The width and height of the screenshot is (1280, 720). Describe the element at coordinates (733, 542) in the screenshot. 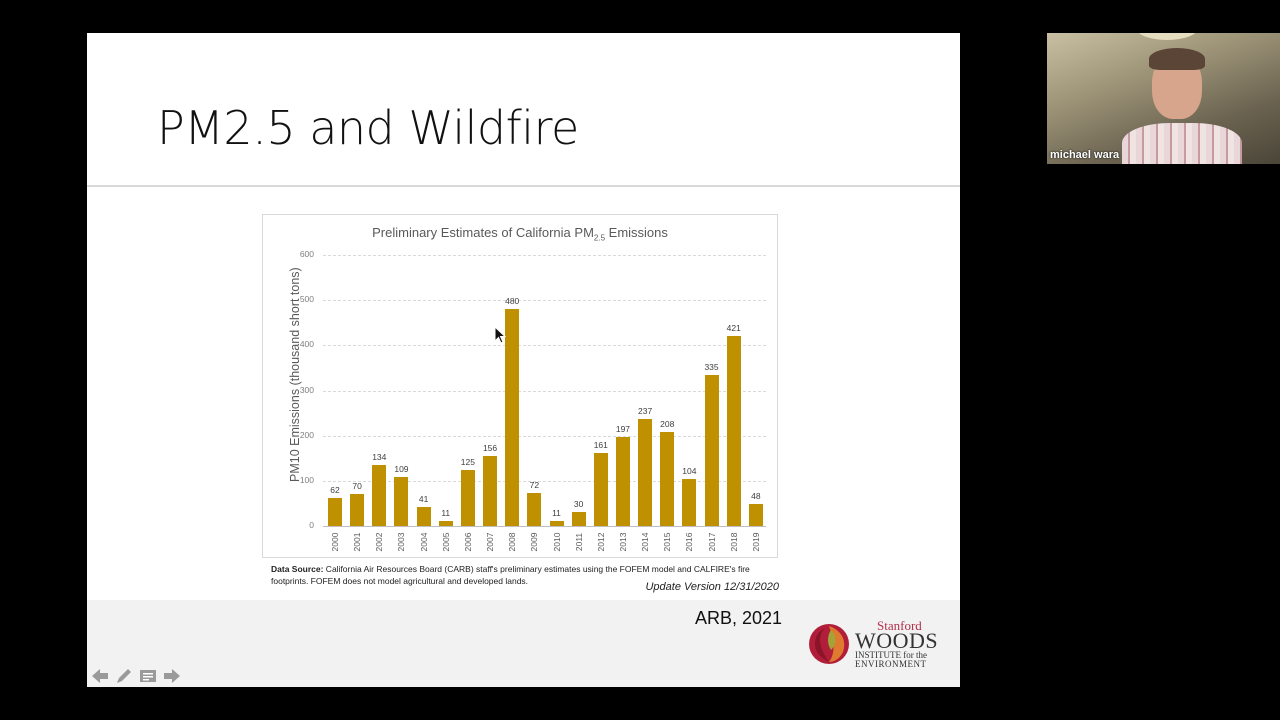

I see `x-tick-label: 2018` at that location.